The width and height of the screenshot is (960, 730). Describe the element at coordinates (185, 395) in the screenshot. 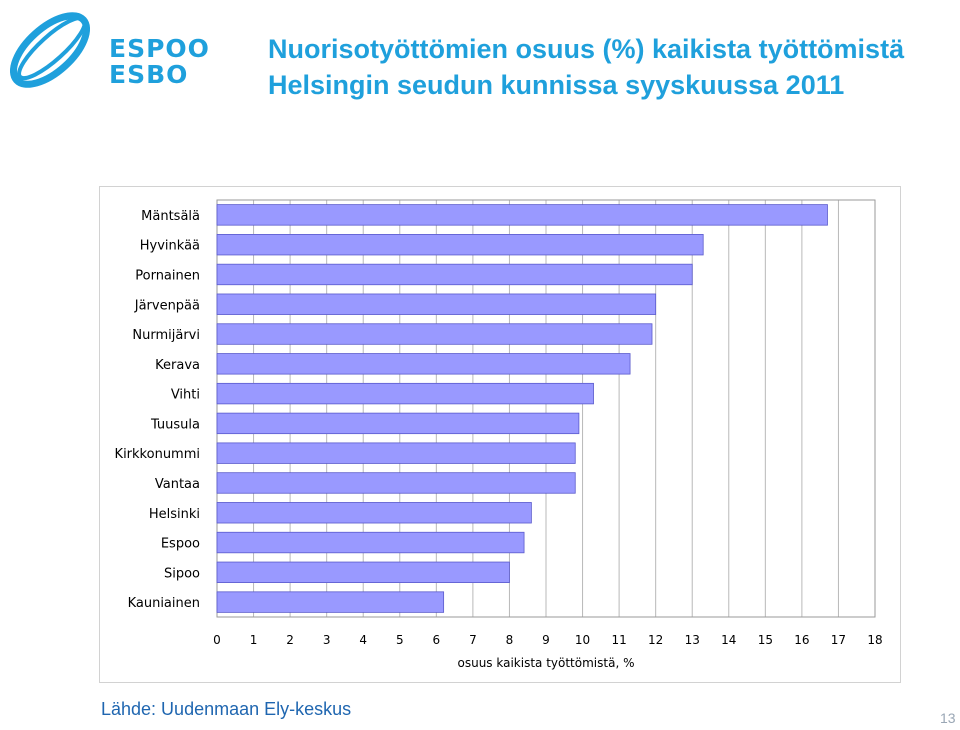

I see `category-label: Vihti` at that location.